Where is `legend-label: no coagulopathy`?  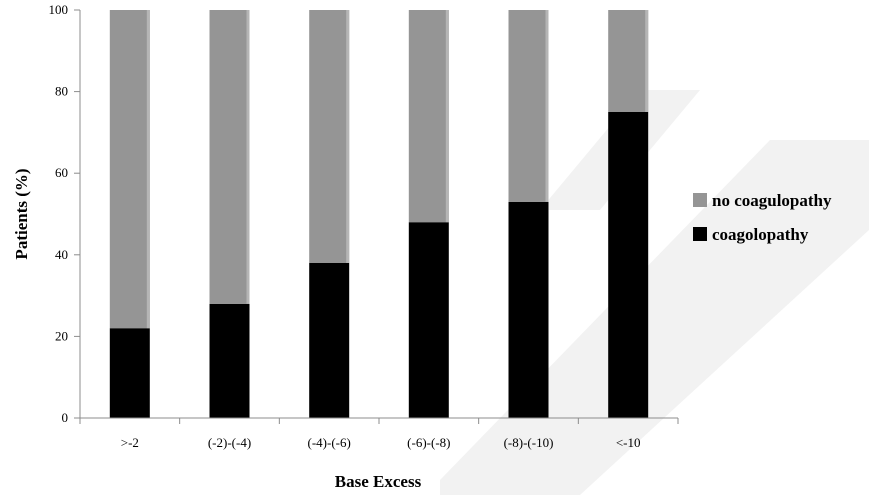 legend-label: no coagulopathy is located at coordinates (772, 200).